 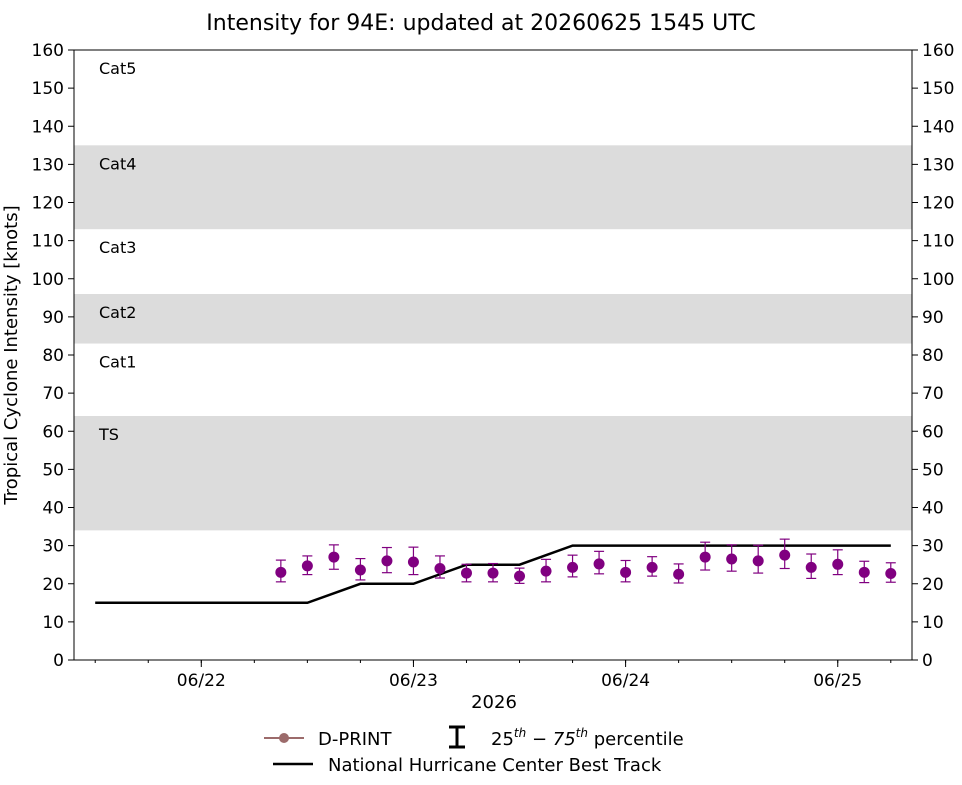 What do you see at coordinates (938, 165) in the screenshot?
I see `y-tick-label-right: 130` at bounding box center [938, 165].